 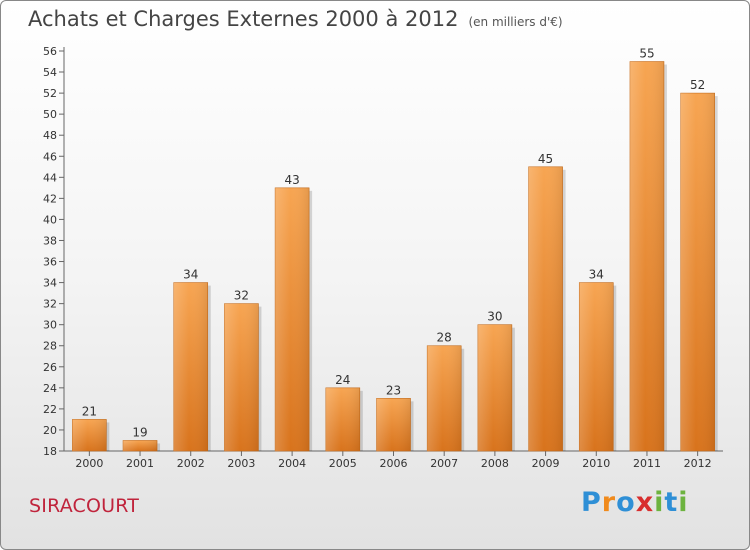 I want to click on x-tick-label: 2006, so click(x=394, y=463).